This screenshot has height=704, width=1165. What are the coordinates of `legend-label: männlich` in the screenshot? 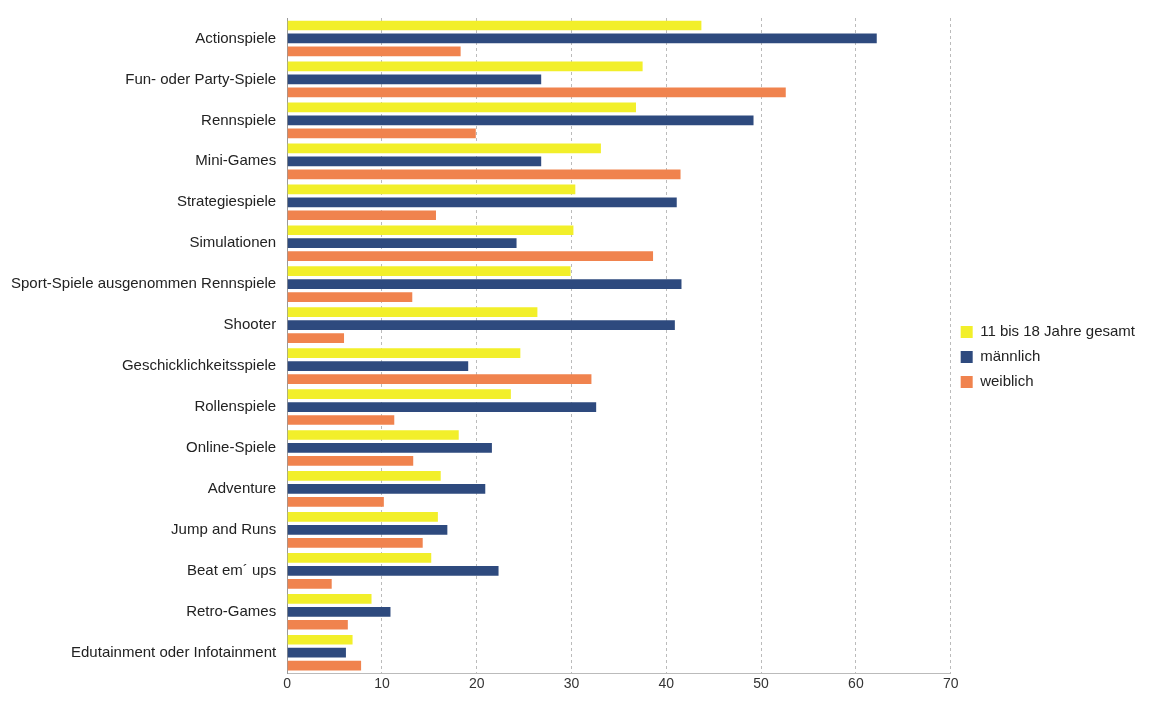 It's located at (1010, 356).